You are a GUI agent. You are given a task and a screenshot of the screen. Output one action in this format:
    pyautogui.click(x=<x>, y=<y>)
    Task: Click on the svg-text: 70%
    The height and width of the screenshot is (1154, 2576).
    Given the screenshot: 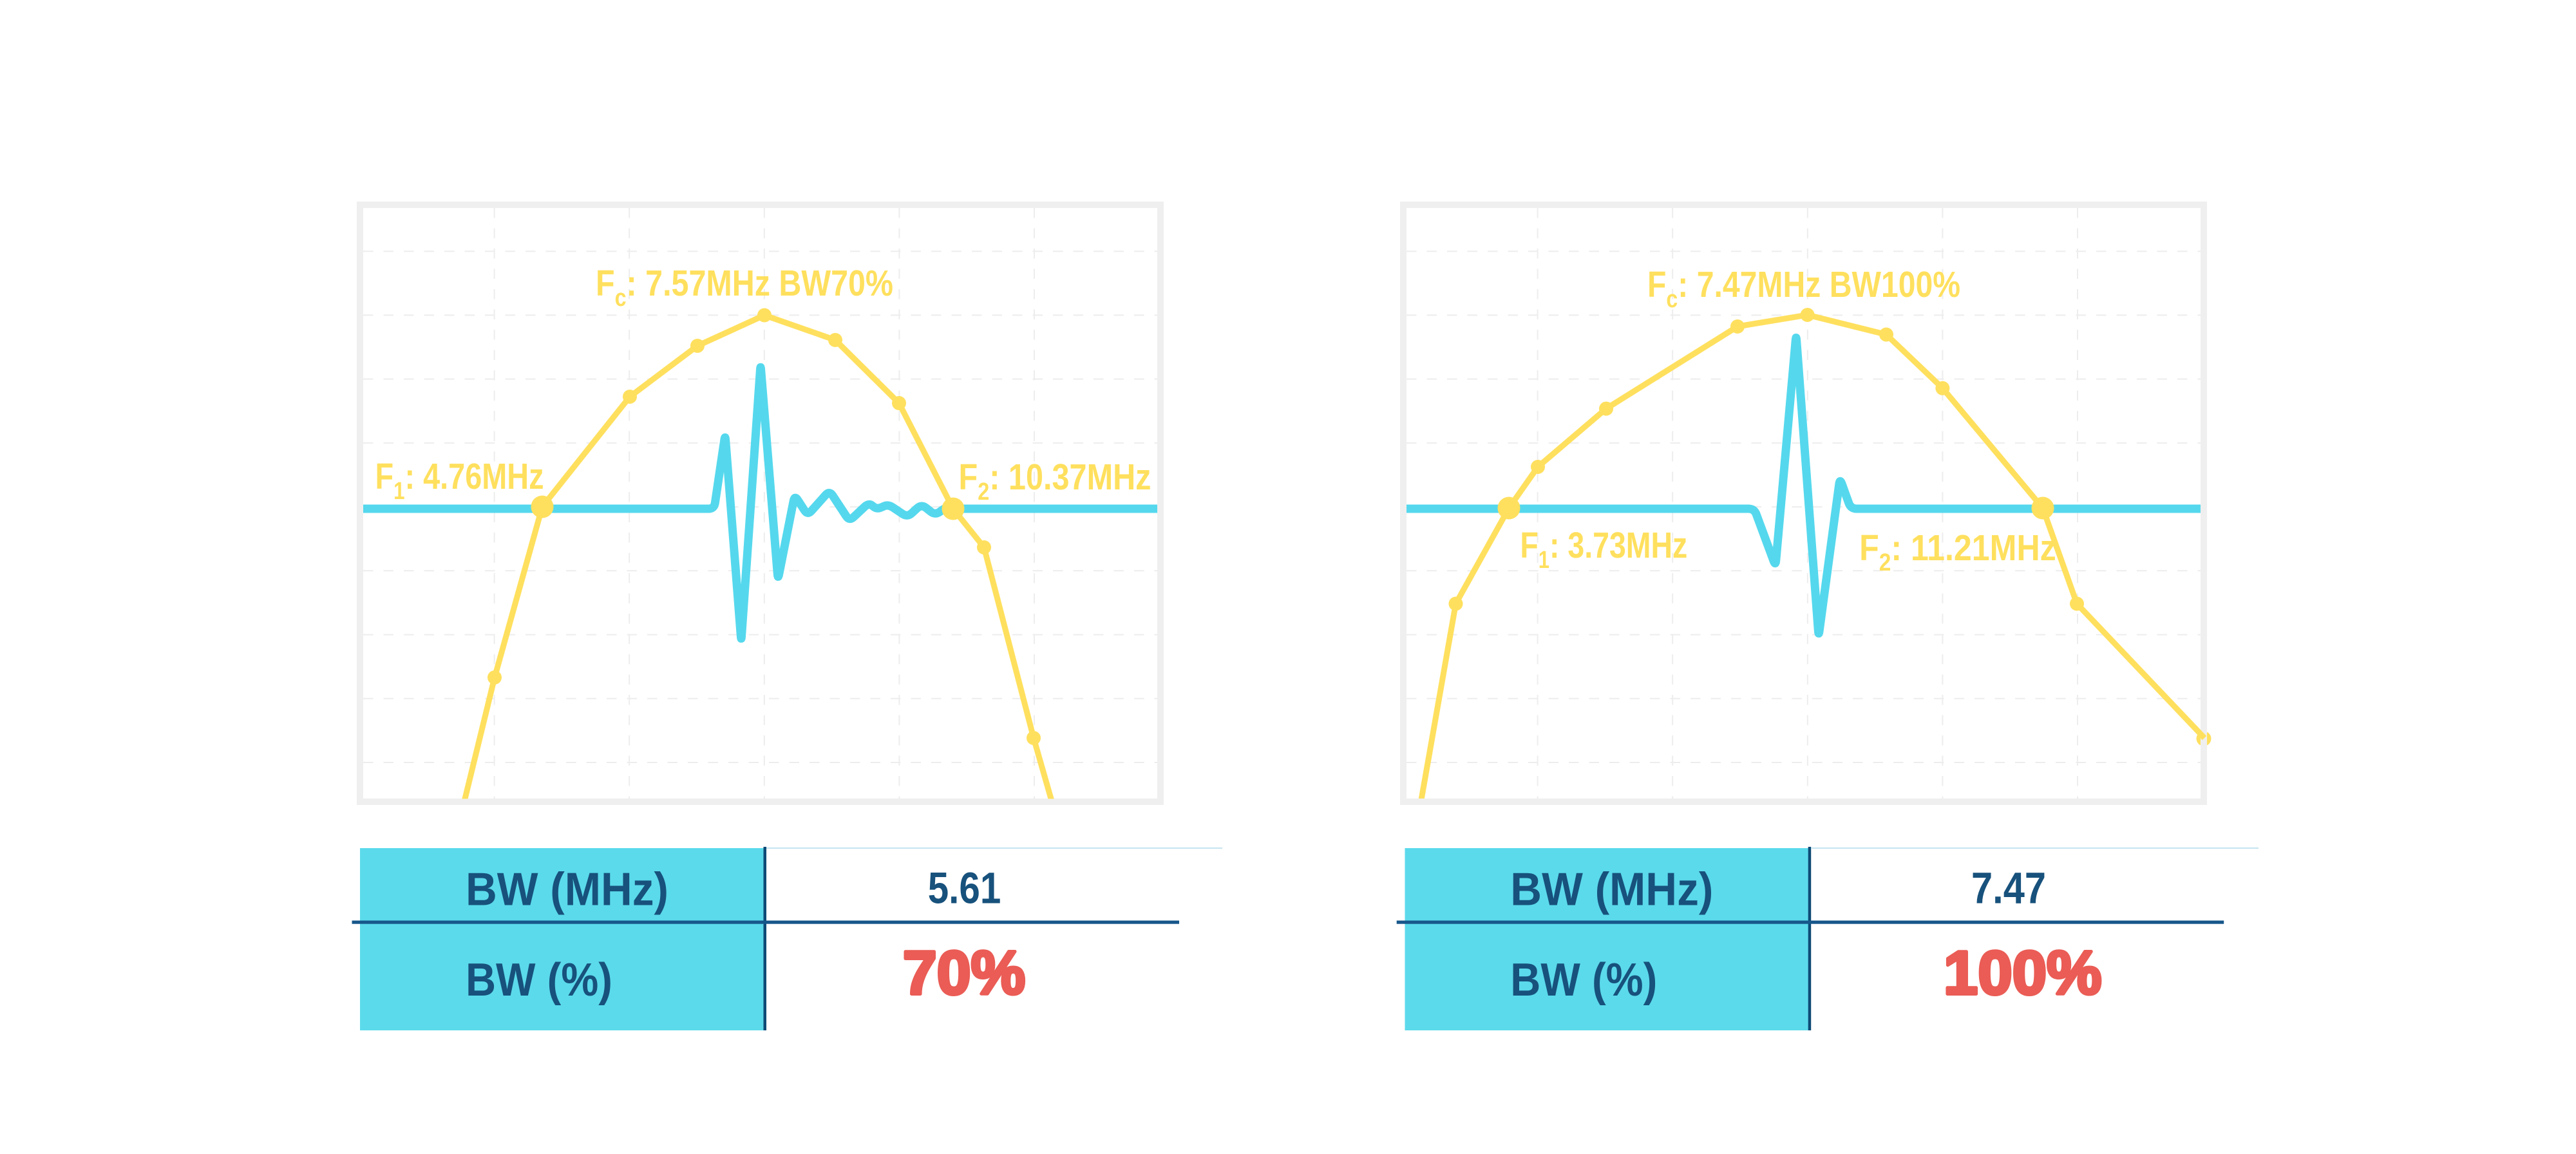 What is the action you would take?
    pyautogui.click(x=964, y=973)
    